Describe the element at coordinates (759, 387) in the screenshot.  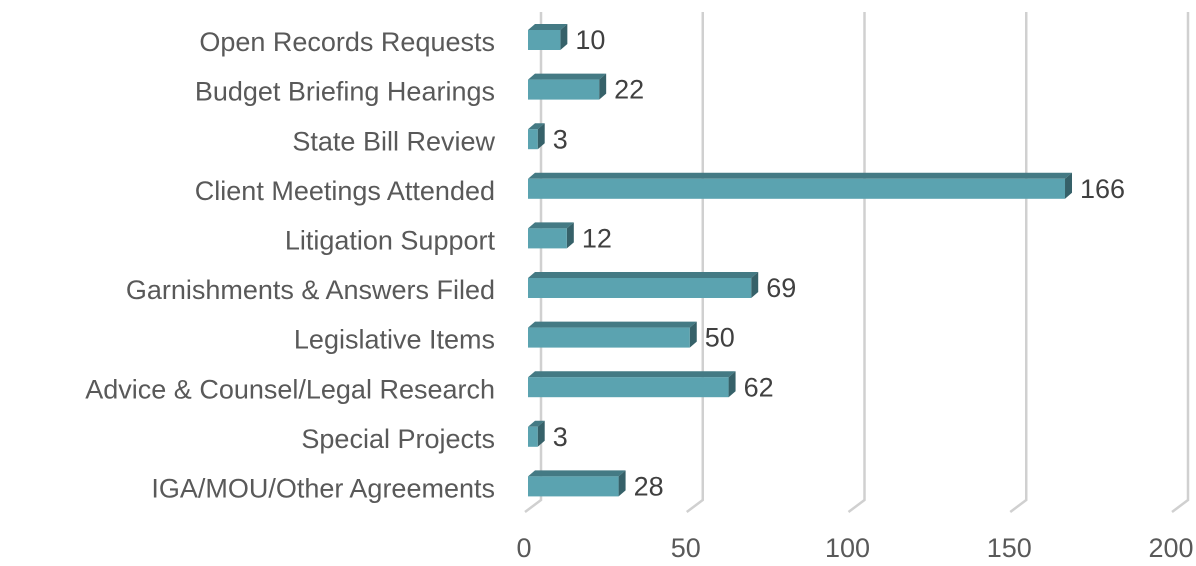
I see `value-label: 62` at that location.